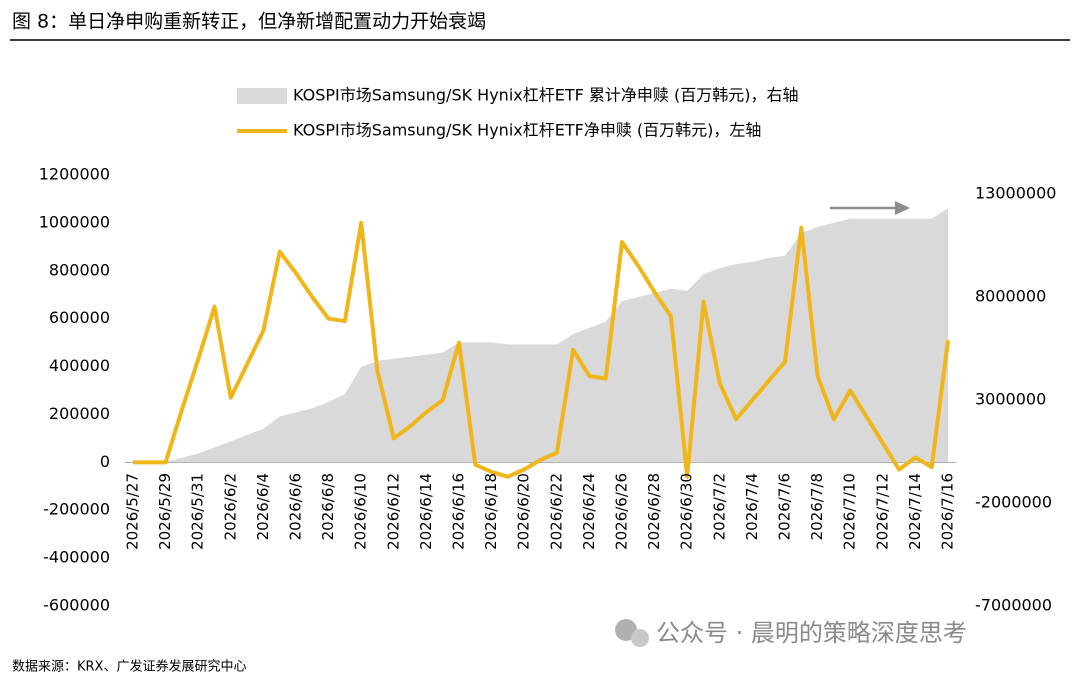 The width and height of the screenshot is (1080, 677). What do you see at coordinates (459, 511) in the screenshot?
I see `x-tick-label: 2026/6/16` at bounding box center [459, 511].